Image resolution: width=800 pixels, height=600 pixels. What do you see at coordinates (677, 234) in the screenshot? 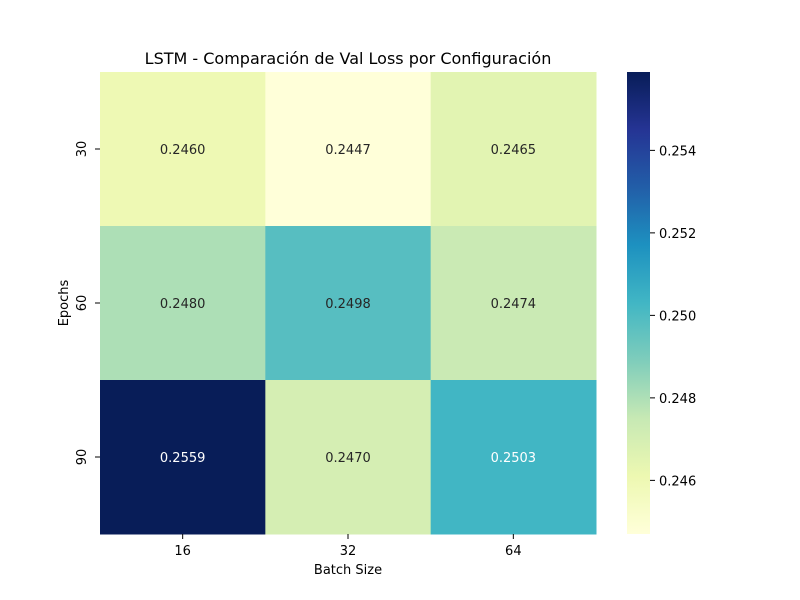
I see `colorbar-tick-label: 0.252` at bounding box center [677, 234].